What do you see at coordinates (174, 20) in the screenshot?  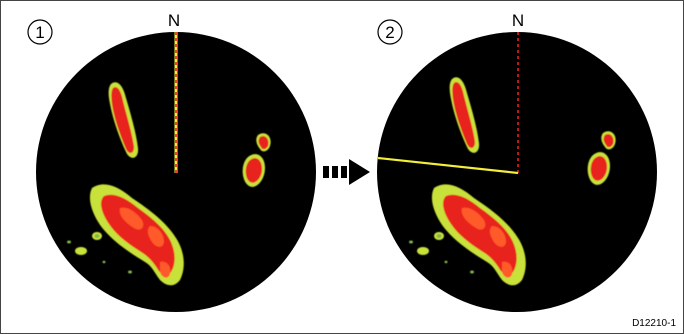 I see `north-label-1: N` at bounding box center [174, 20].